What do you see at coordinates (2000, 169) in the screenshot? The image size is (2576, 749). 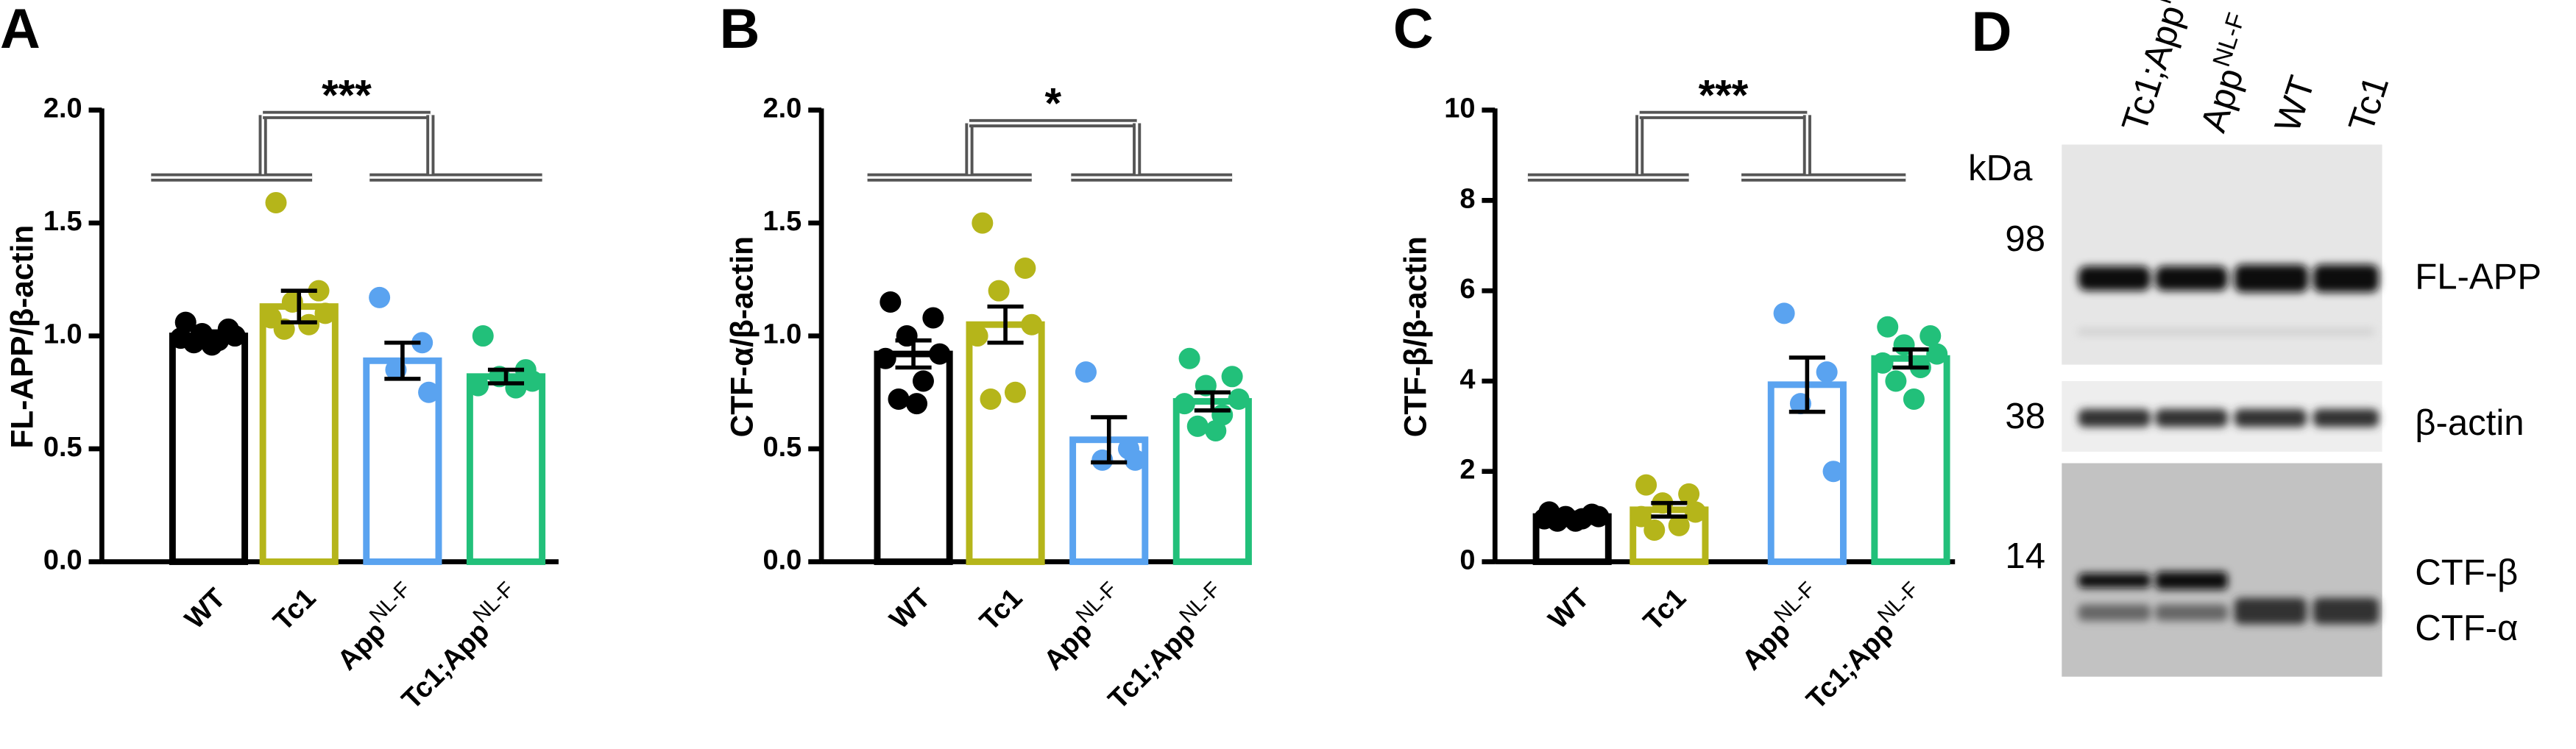 I see `unit-label: kDa` at bounding box center [2000, 169].